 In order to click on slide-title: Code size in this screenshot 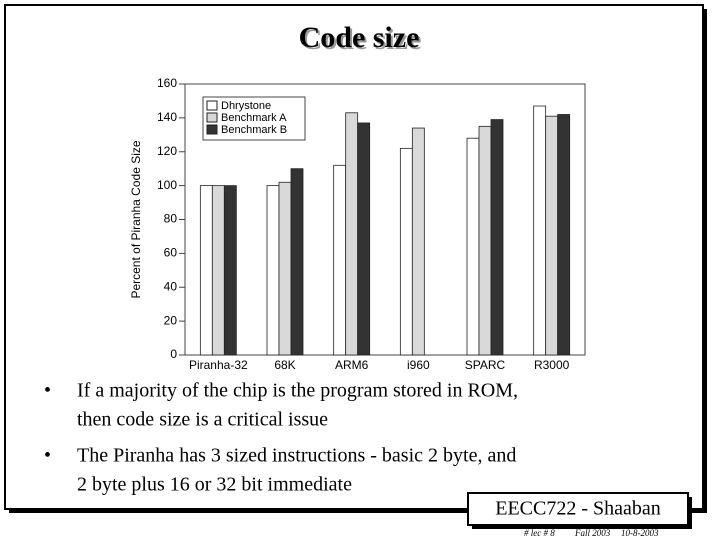, I will do `click(359, 37)`.